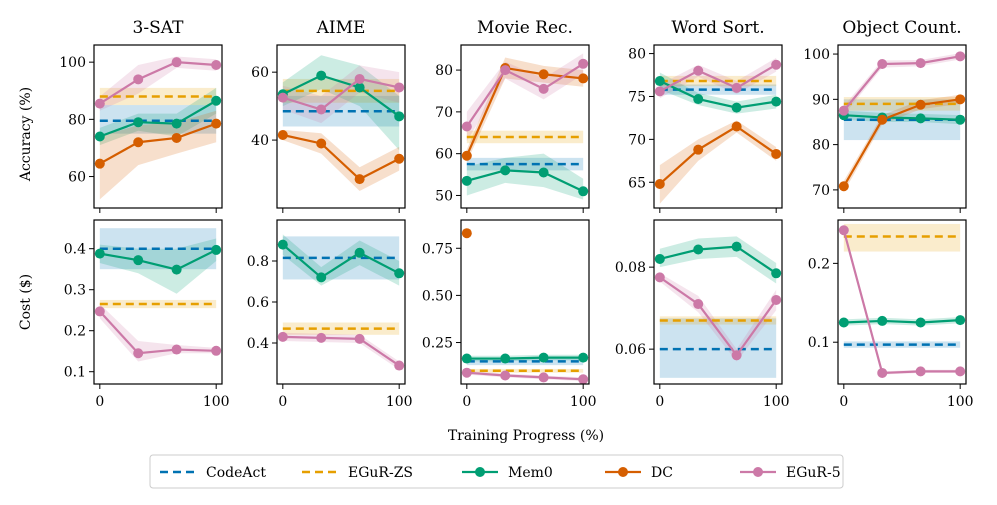 This screenshot has height=505, width=997. What do you see at coordinates (717, 28) in the screenshot?
I see `panel-title-word-sort: Word Sort.` at bounding box center [717, 28].